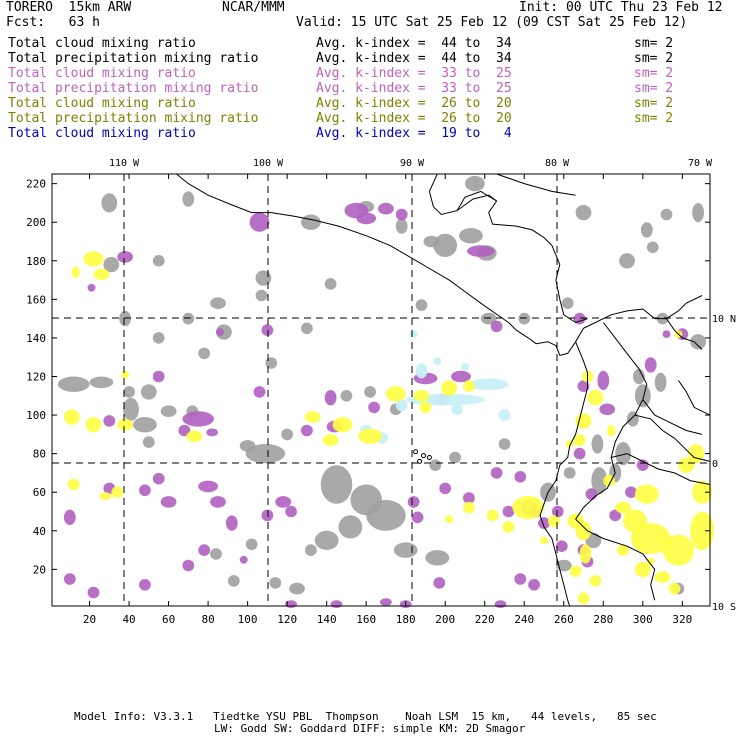 The width and height of the screenshot is (740, 740). What do you see at coordinates (724, 607) in the screenshot?
I see `latitude-label: 10 S` at bounding box center [724, 607].